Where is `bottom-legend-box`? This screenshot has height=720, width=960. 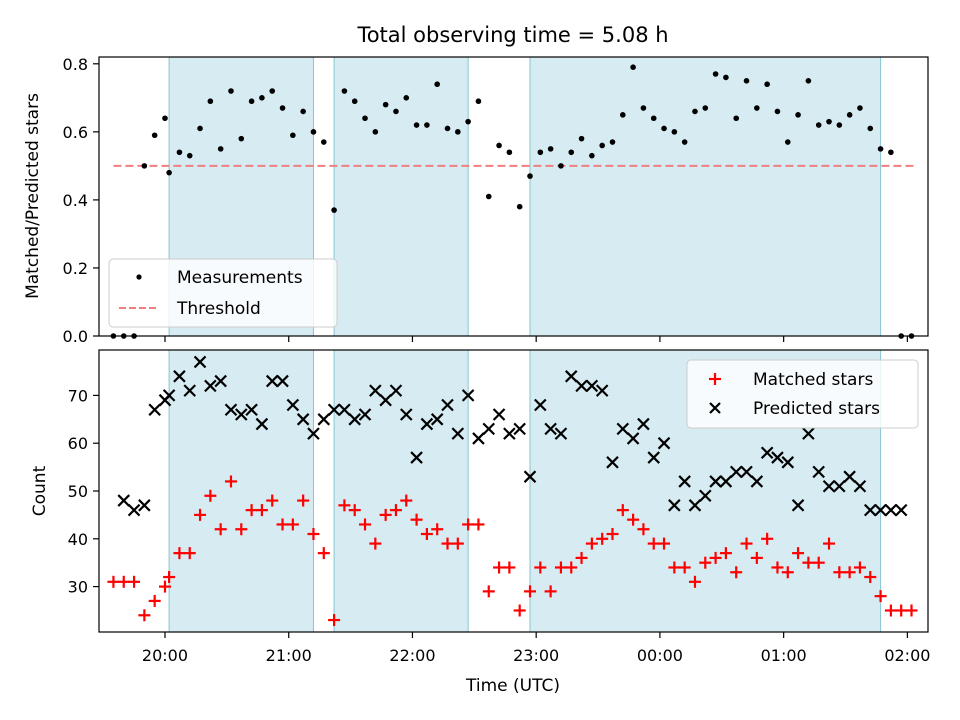
bottom-legend-box is located at coordinates (802, 394).